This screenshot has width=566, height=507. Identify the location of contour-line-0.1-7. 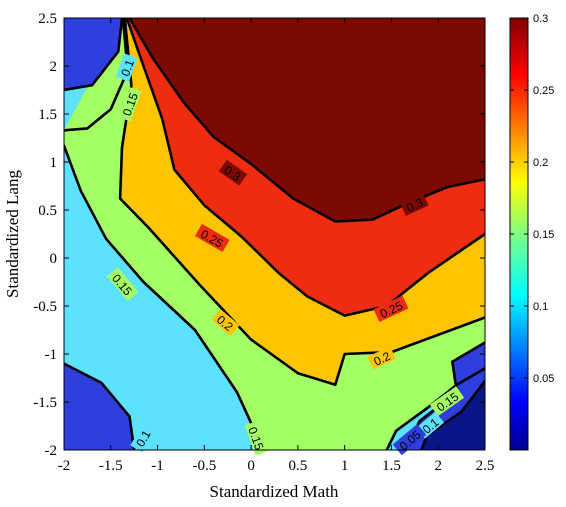
(100, 406).